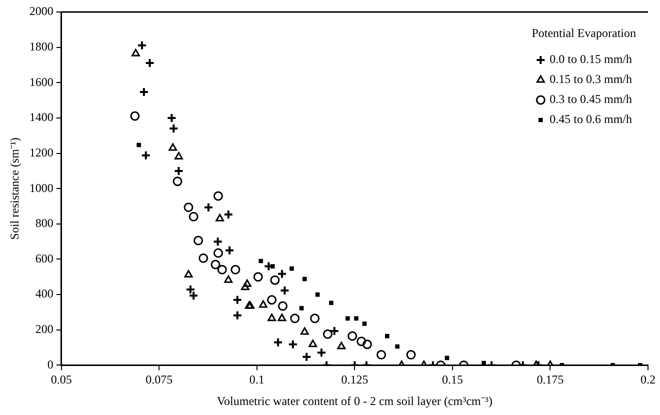 The width and height of the screenshot is (660, 415). Describe the element at coordinates (354, 401) in the screenshot. I see `x-axis-title: Volumetric water content of 0 - 2 cm soil layer (cm³cm⁻³)` at that location.